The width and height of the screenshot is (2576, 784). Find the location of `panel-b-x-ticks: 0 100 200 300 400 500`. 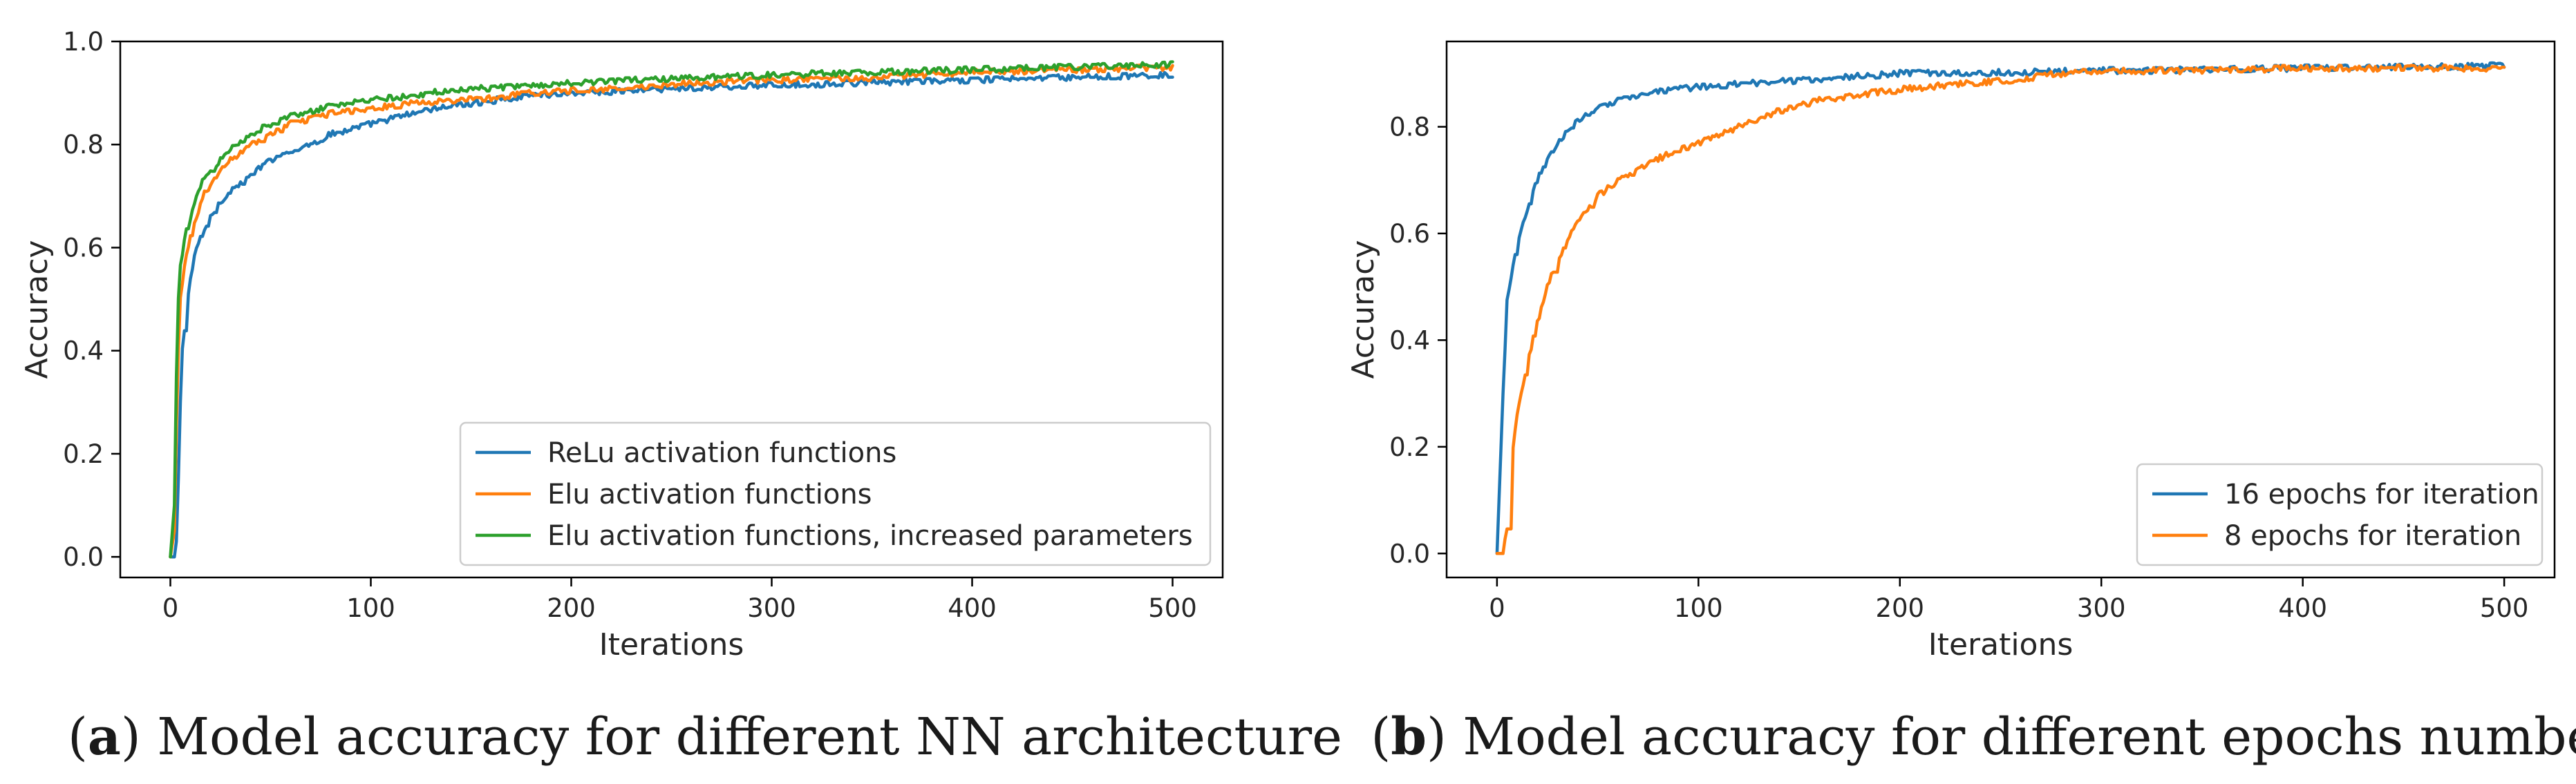

panel-b-x-ticks: 0 100 200 300 400 500 is located at coordinates (2008, 600).